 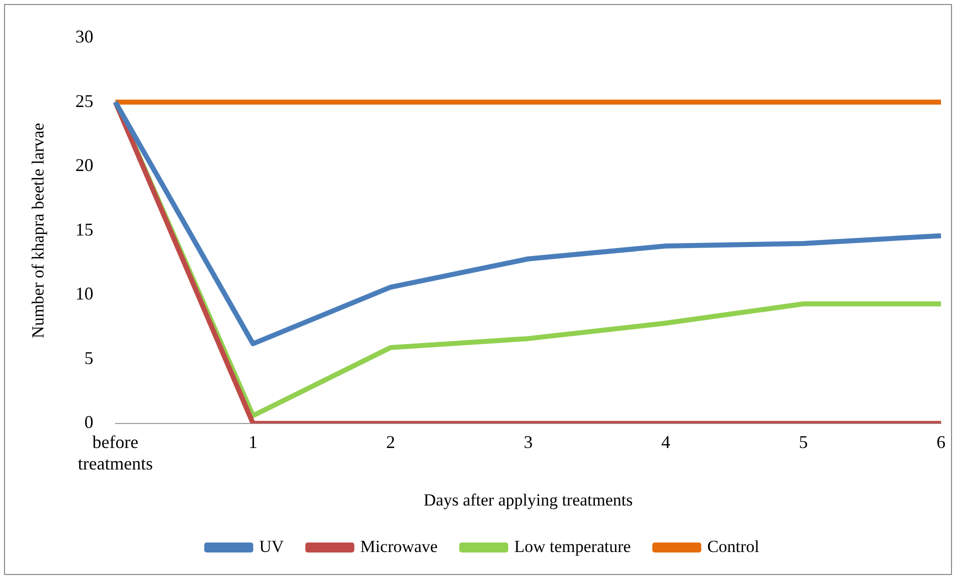 I want to click on x-tick-label: 4, so click(x=665, y=442).